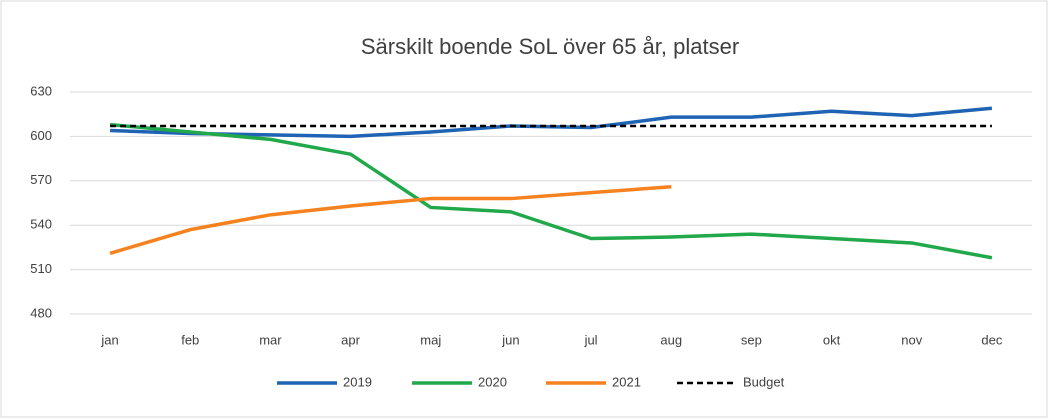  Describe the element at coordinates (591, 339) in the screenshot. I see `x-tick-label: jul` at that location.